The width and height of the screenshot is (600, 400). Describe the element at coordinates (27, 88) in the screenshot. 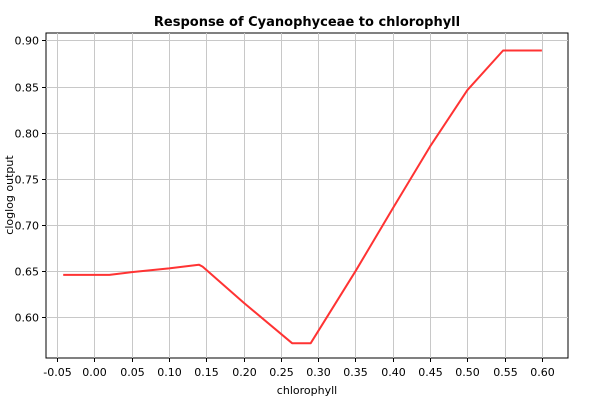

I see `y-tick-label: 0.85` at that location.